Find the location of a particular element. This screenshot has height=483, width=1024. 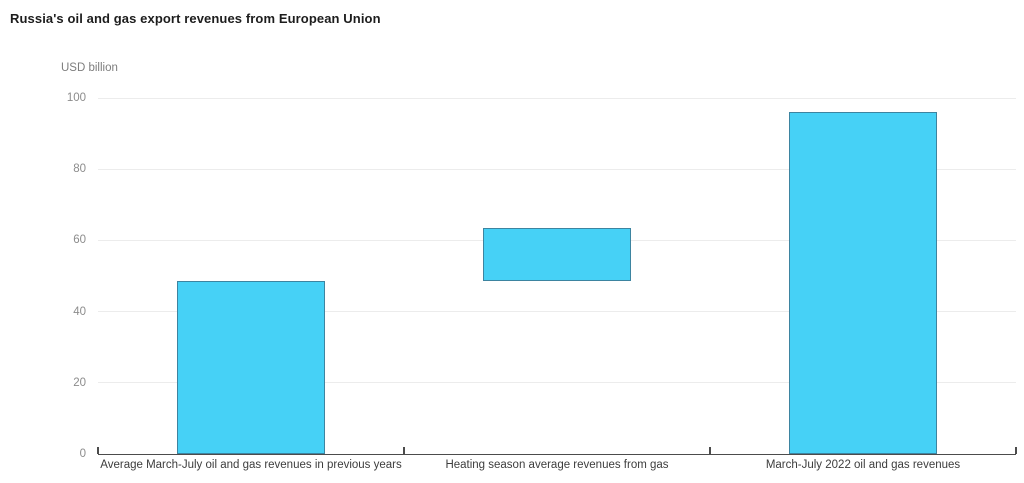

y-tick-label: 40 is located at coordinates (79, 311).